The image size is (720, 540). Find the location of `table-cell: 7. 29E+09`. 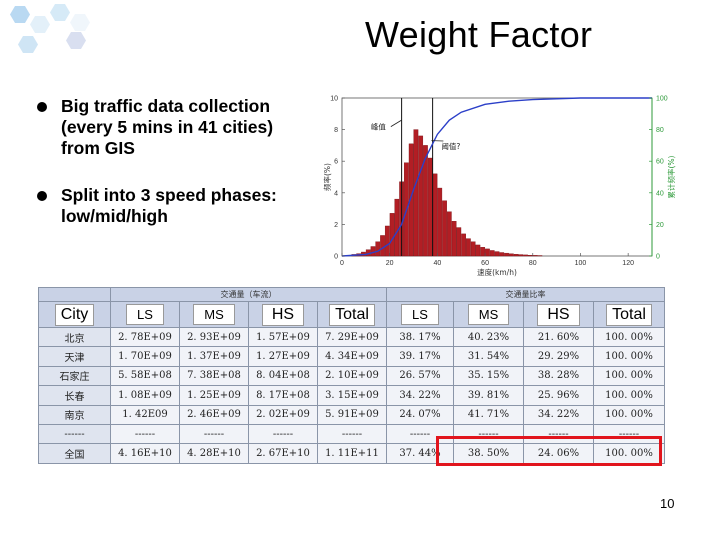

table-cell: 7. 29E+09 is located at coordinates (352, 337).